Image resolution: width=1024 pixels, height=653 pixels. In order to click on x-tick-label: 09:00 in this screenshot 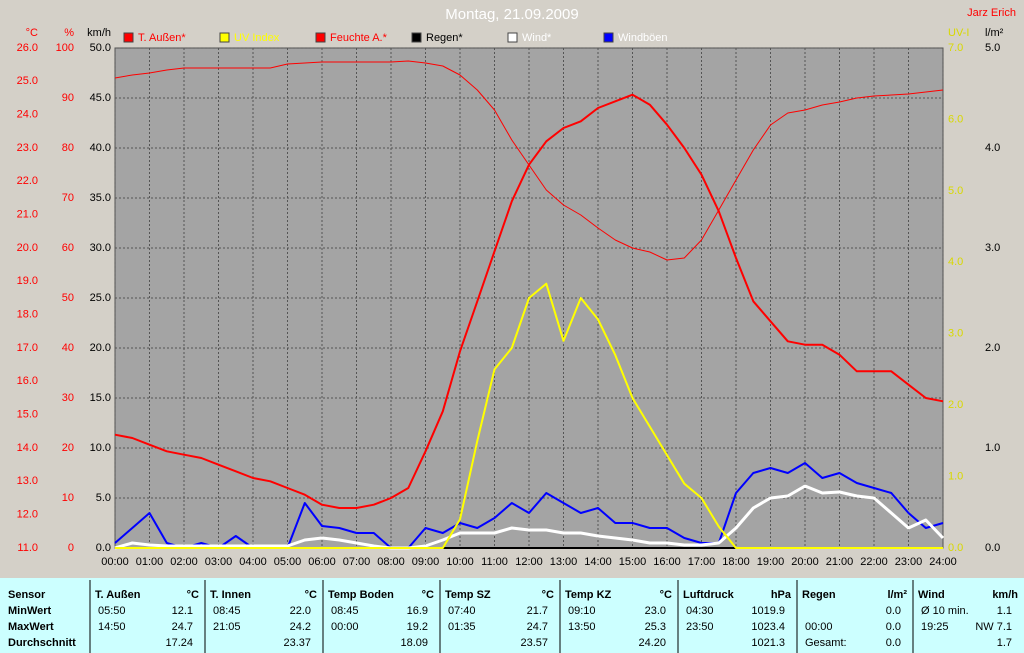, I will do `click(426, 562)`.